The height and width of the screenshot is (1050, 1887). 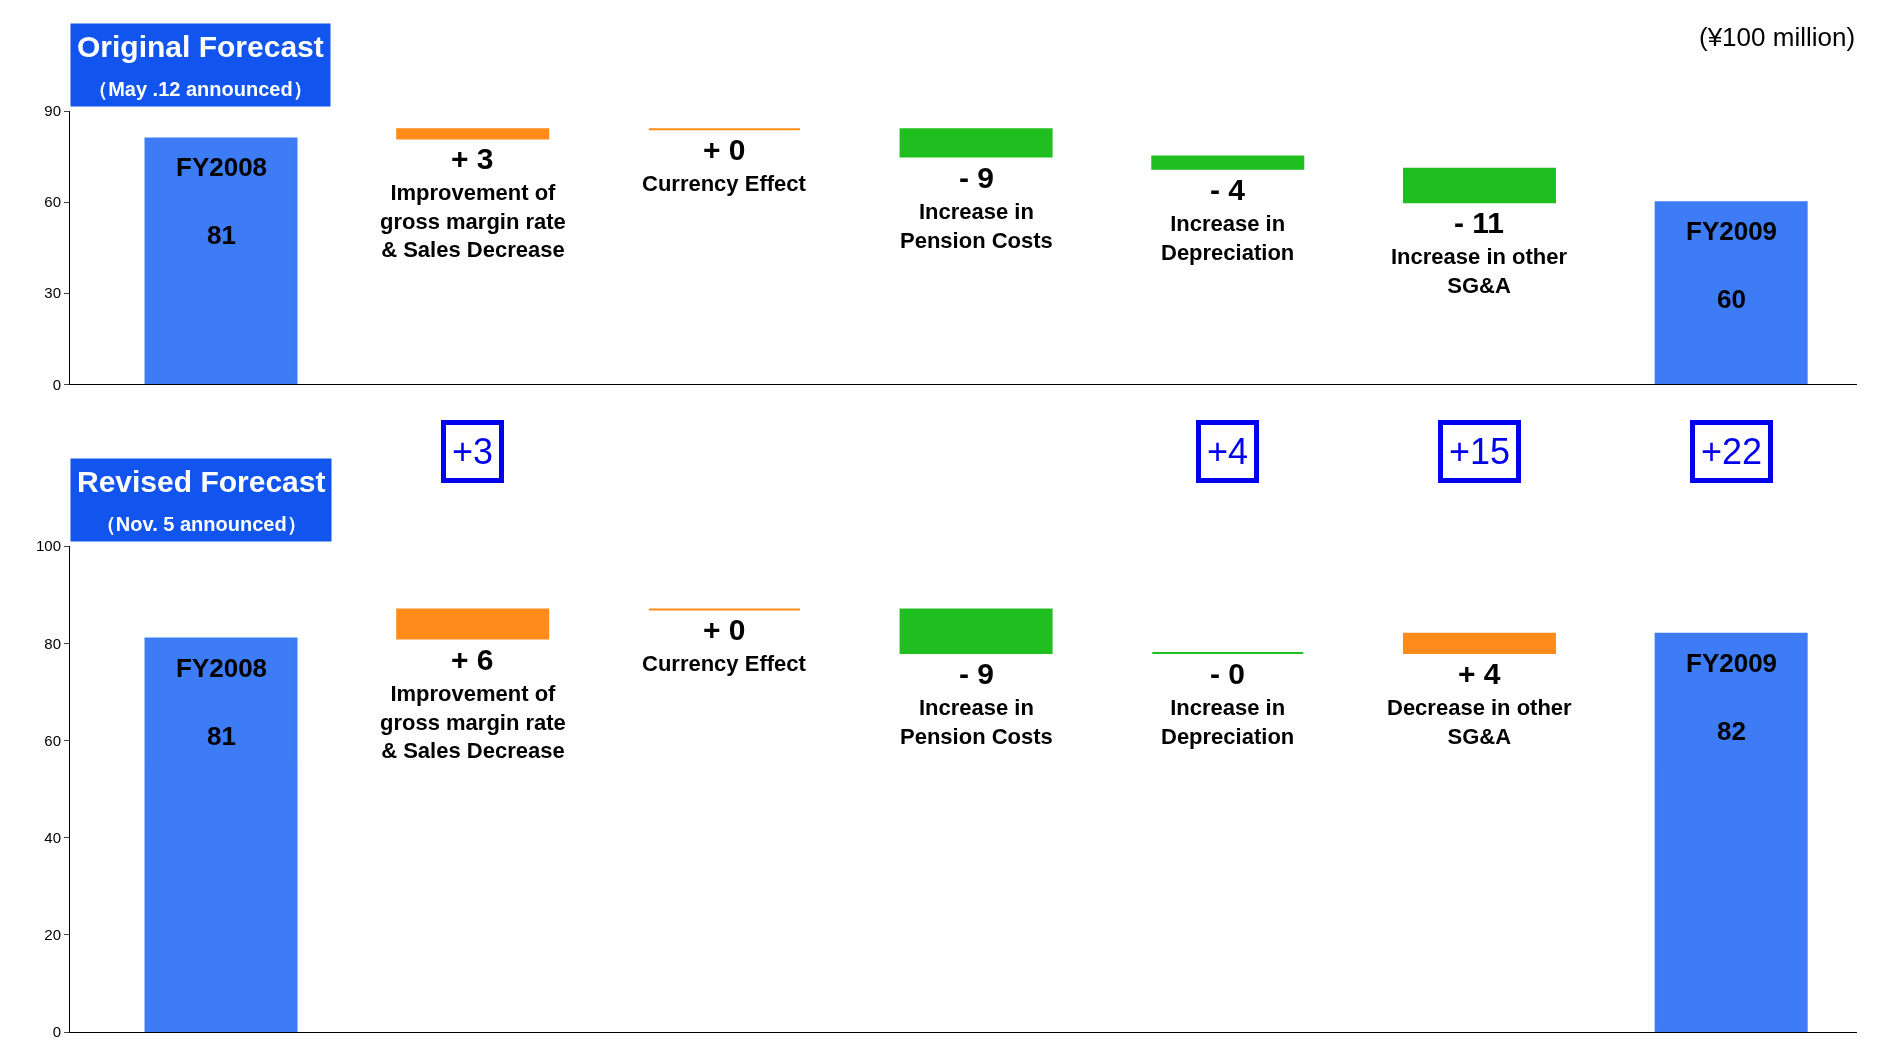 What do you see at coordinates (52, 935) in the screenshot?
I see `y-tick-label: 20` at bounding box center [52, 935].